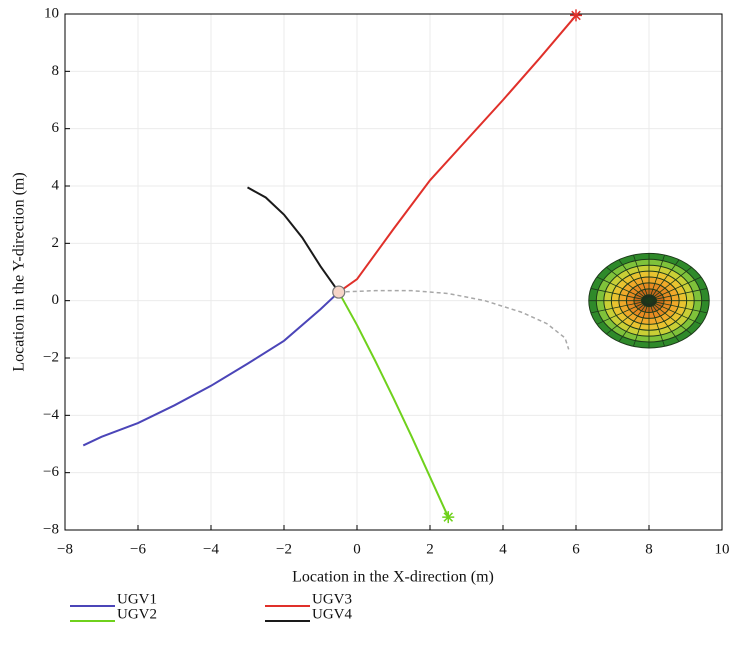  What do you see at coordinates (332, 599) in the screenshot?
I see `legend-label: UGV3` at bounding box center [332, 599].